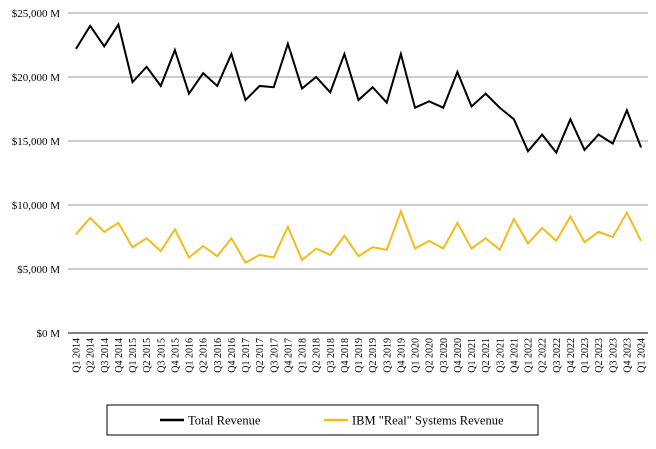 This screenshot has height=449, width=656. Describe the element at coordinates (543, 355) in the screenshot. I see `x-tick-label: Q2 2022` at that location.